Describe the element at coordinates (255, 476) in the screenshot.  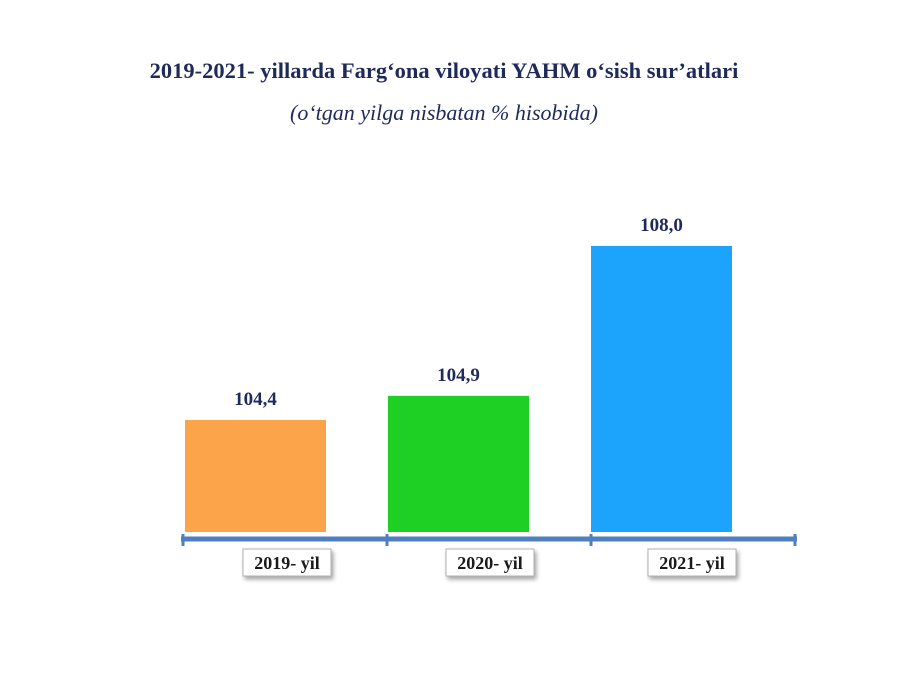
I see `bar-2019` at that location.